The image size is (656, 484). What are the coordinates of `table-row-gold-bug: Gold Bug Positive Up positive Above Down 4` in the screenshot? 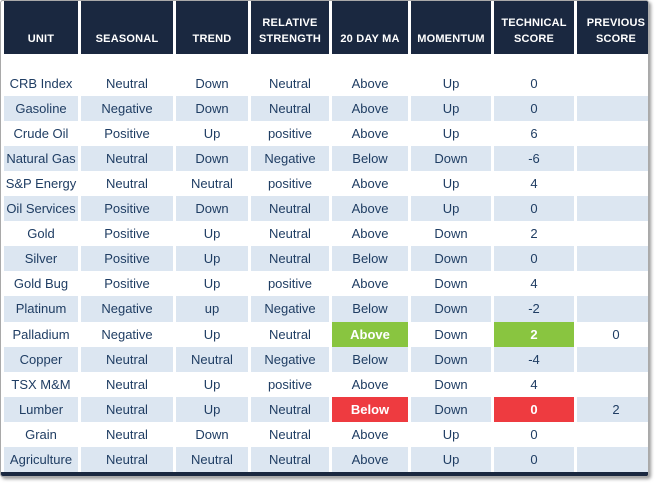 It's located at (326, 284).